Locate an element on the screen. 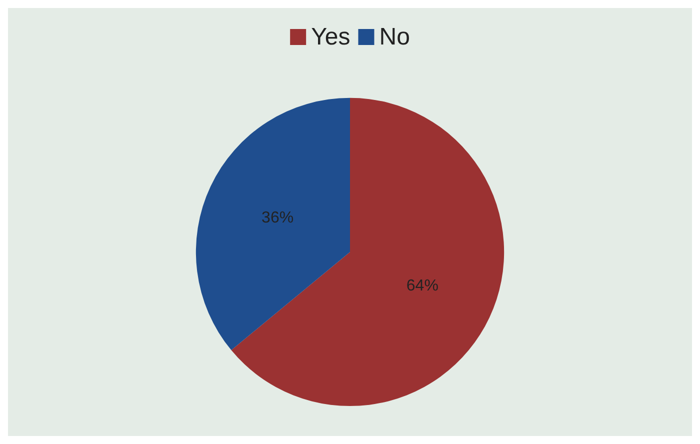 Image resolution: width=700 pixels, height=444 pixels. data-label: 64% is located at coordinates (422, 286).